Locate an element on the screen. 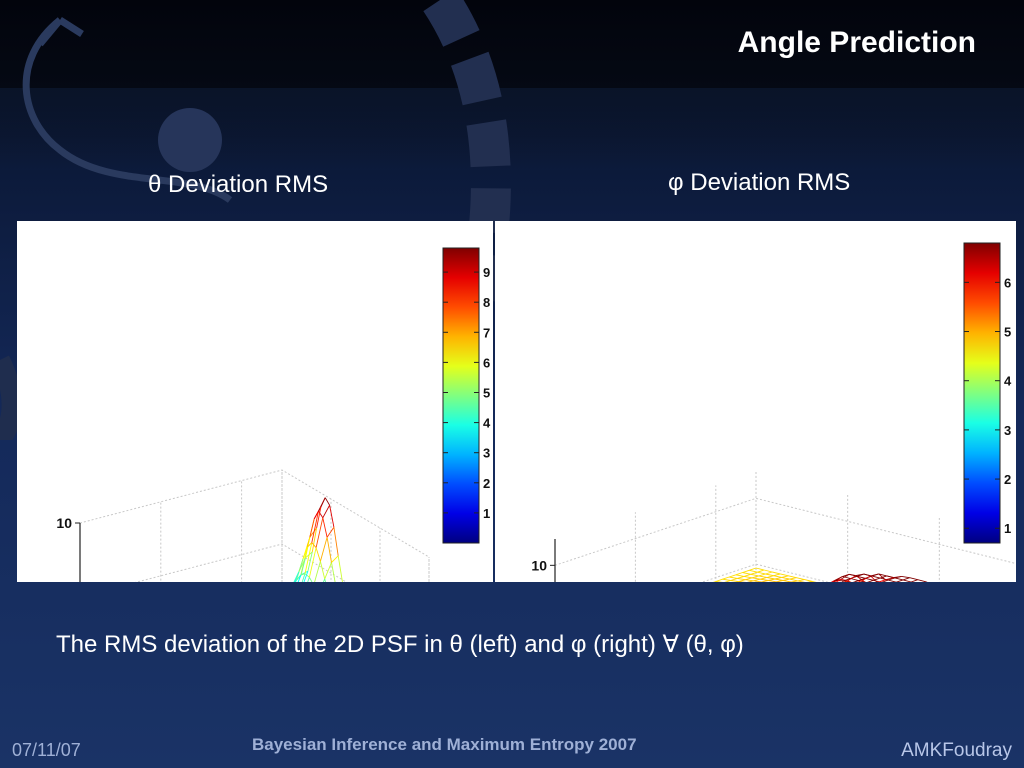 The height and width of the screenshot is (768, 1024). colorbar-tick-label: 6 is located at coordinates (1007, 282).